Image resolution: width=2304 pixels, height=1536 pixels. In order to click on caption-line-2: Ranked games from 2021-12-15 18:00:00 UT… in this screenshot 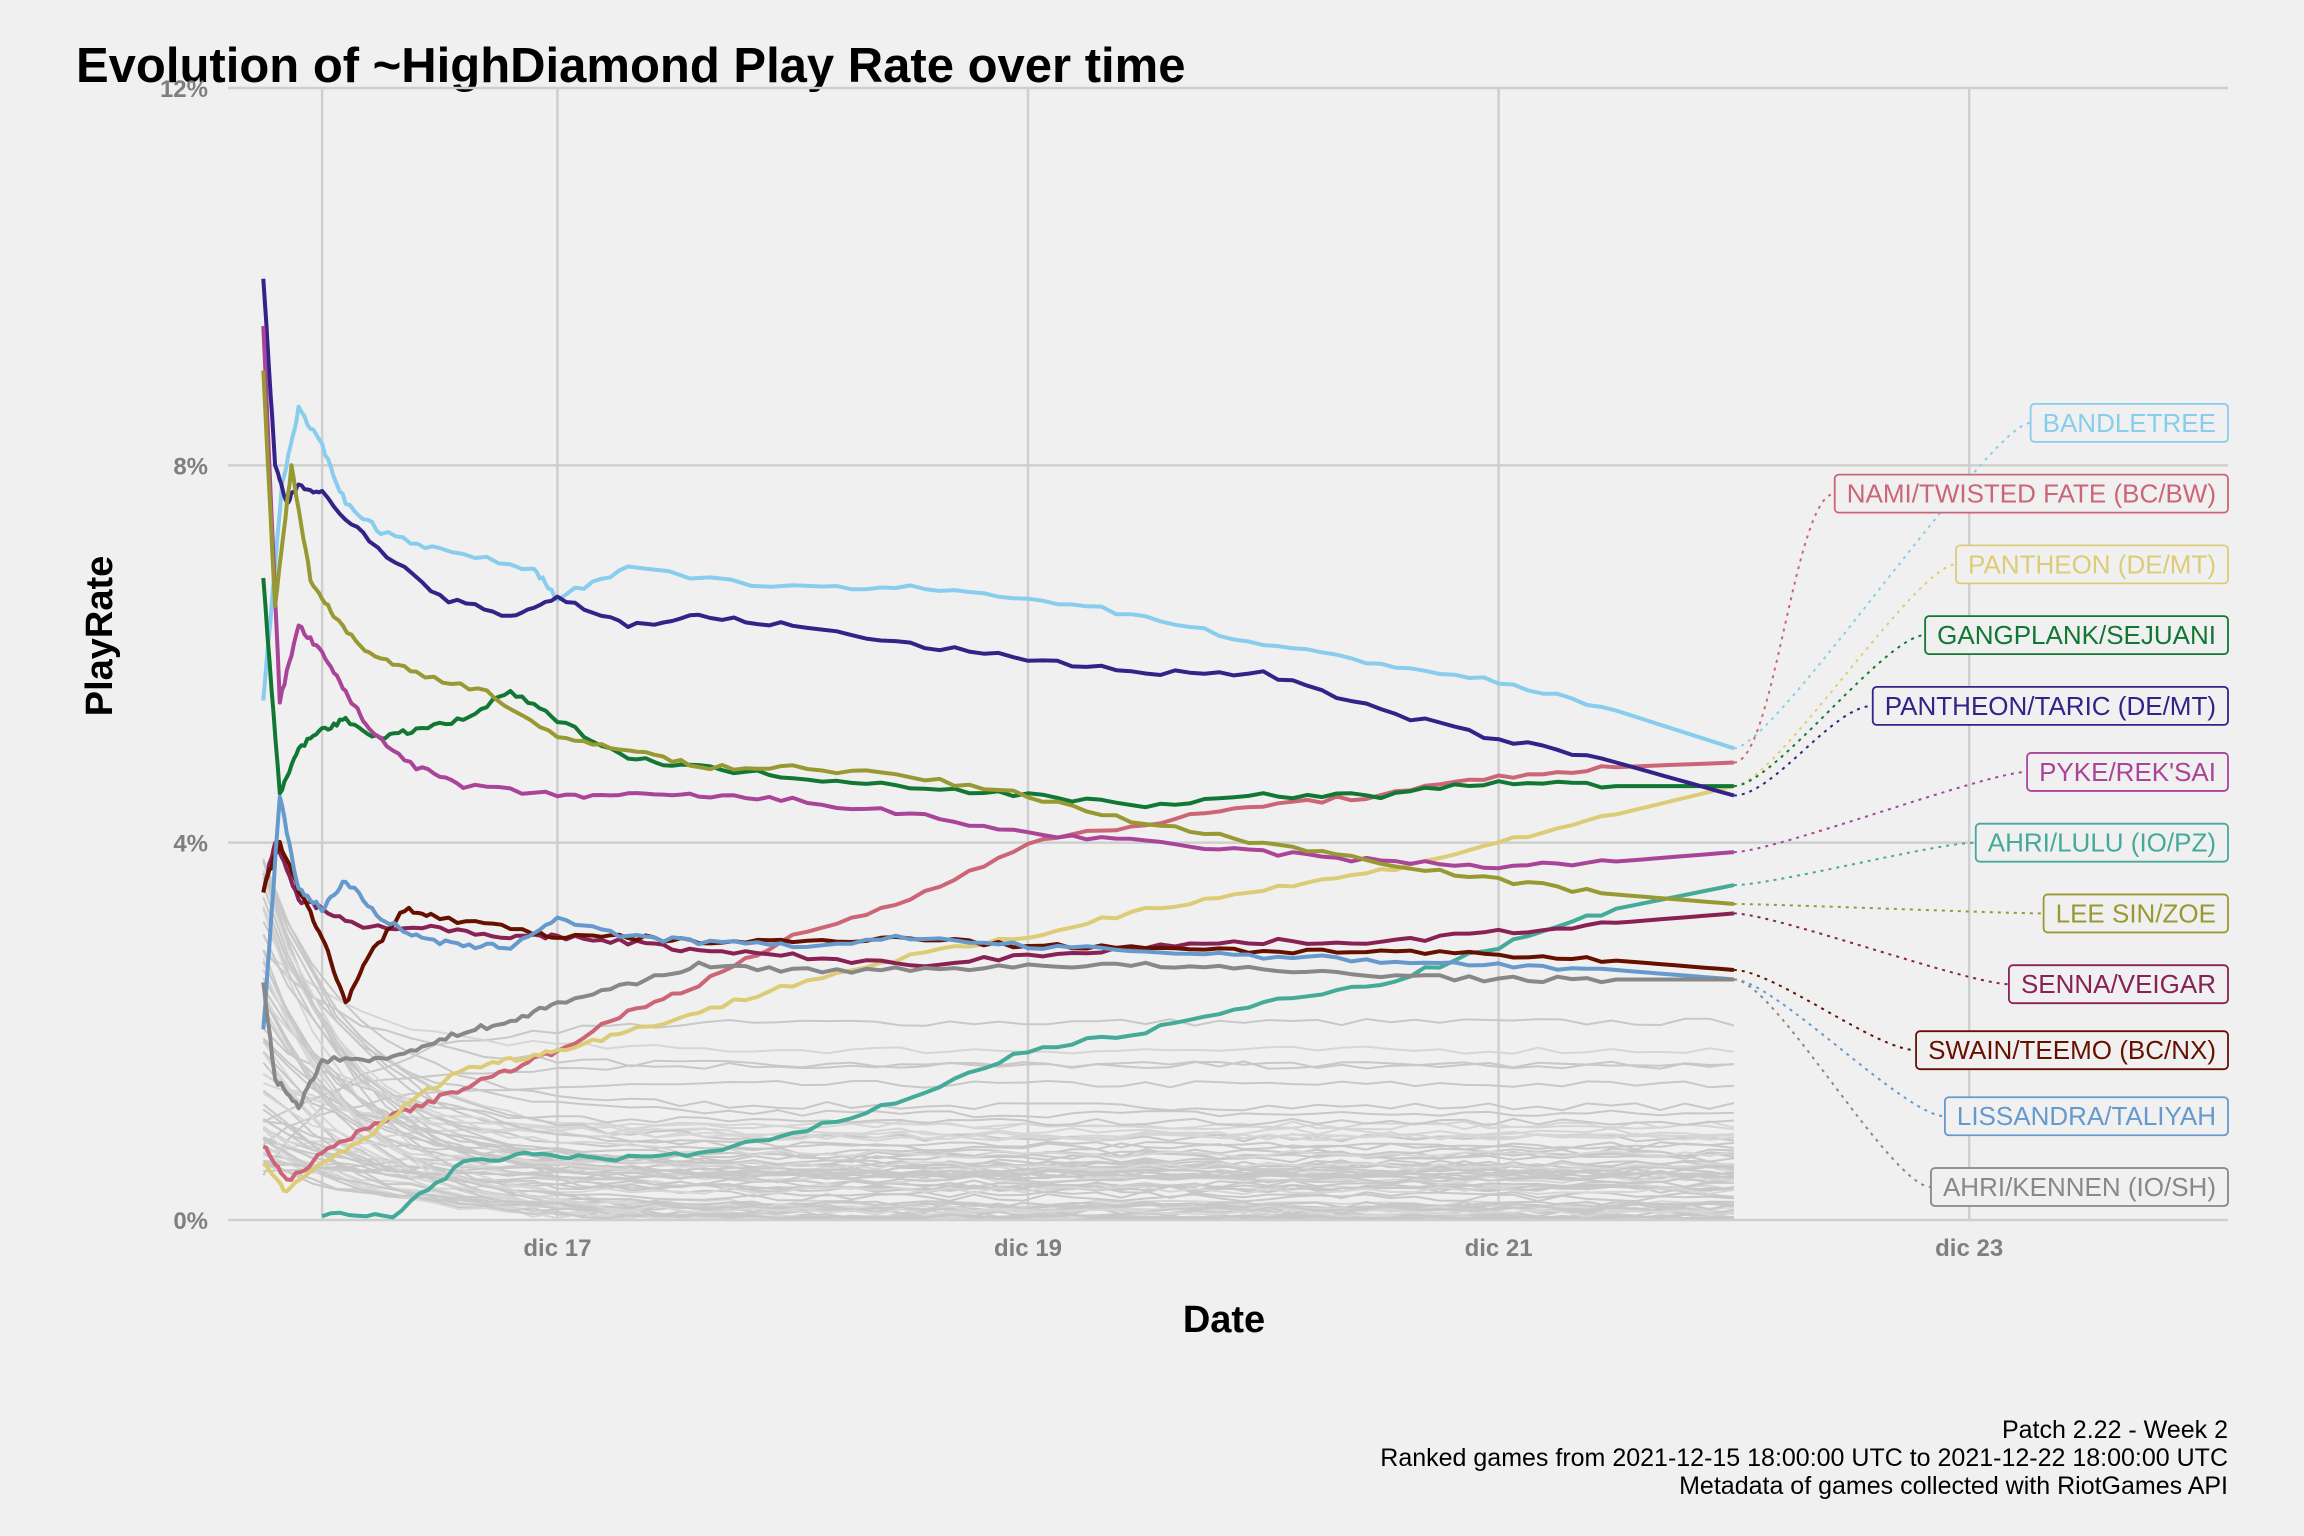, I will do `click(1804, 1458)`.